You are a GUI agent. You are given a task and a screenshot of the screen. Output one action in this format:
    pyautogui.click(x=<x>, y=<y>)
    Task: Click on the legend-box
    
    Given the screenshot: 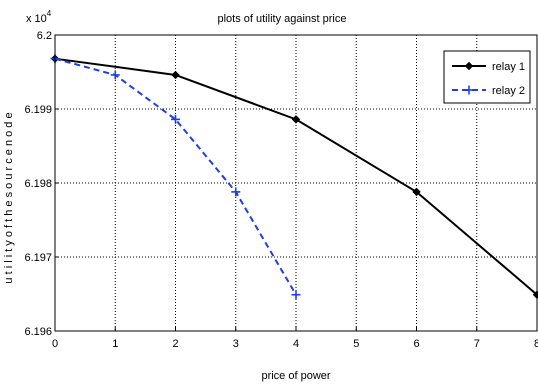 What is the action you would take?
    pyautogui.click(x=487, y=77)
    